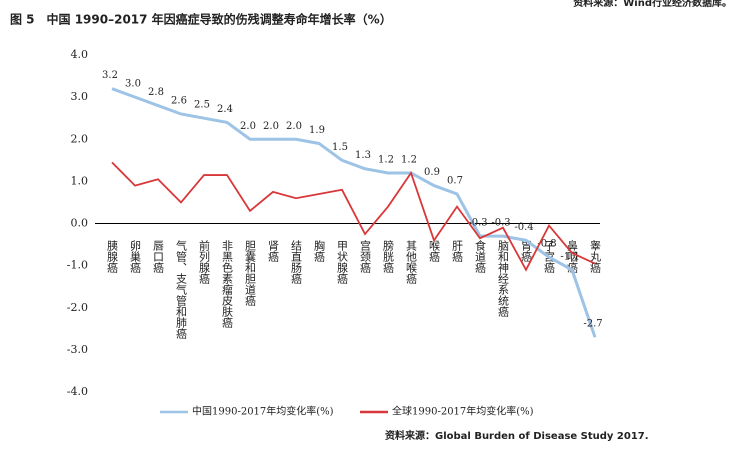  What do you see at coordinates (135, 257) in the screenshot?
I see `x-tick-label: 卵巢癌` at bounding box center [135, 257].